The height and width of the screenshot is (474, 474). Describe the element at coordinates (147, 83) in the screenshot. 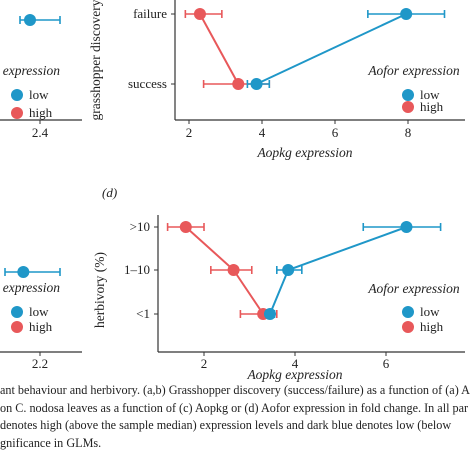

I see `y-tick-label: success` at that location.